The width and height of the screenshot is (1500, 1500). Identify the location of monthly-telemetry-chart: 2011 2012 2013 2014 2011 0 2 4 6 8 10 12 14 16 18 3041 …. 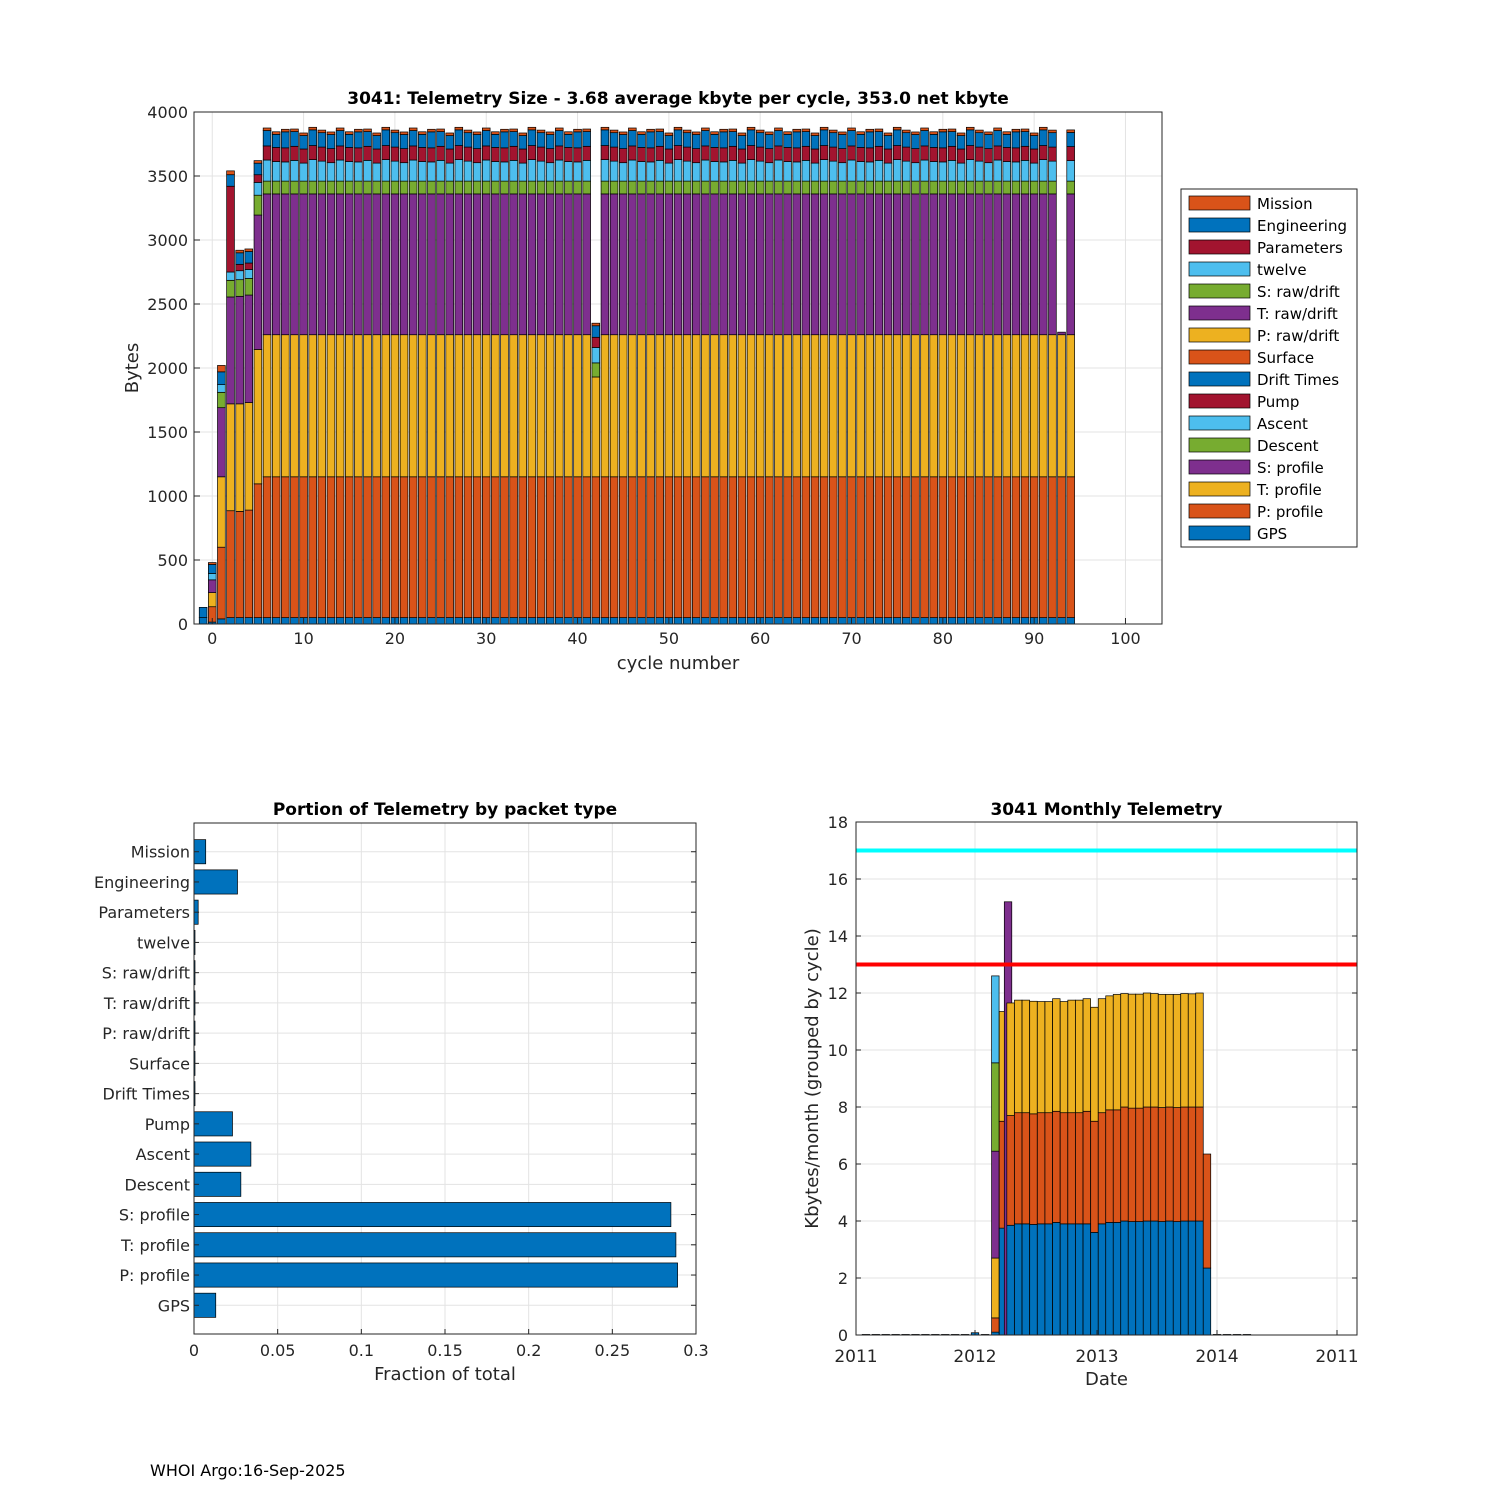
(1080, 1095).